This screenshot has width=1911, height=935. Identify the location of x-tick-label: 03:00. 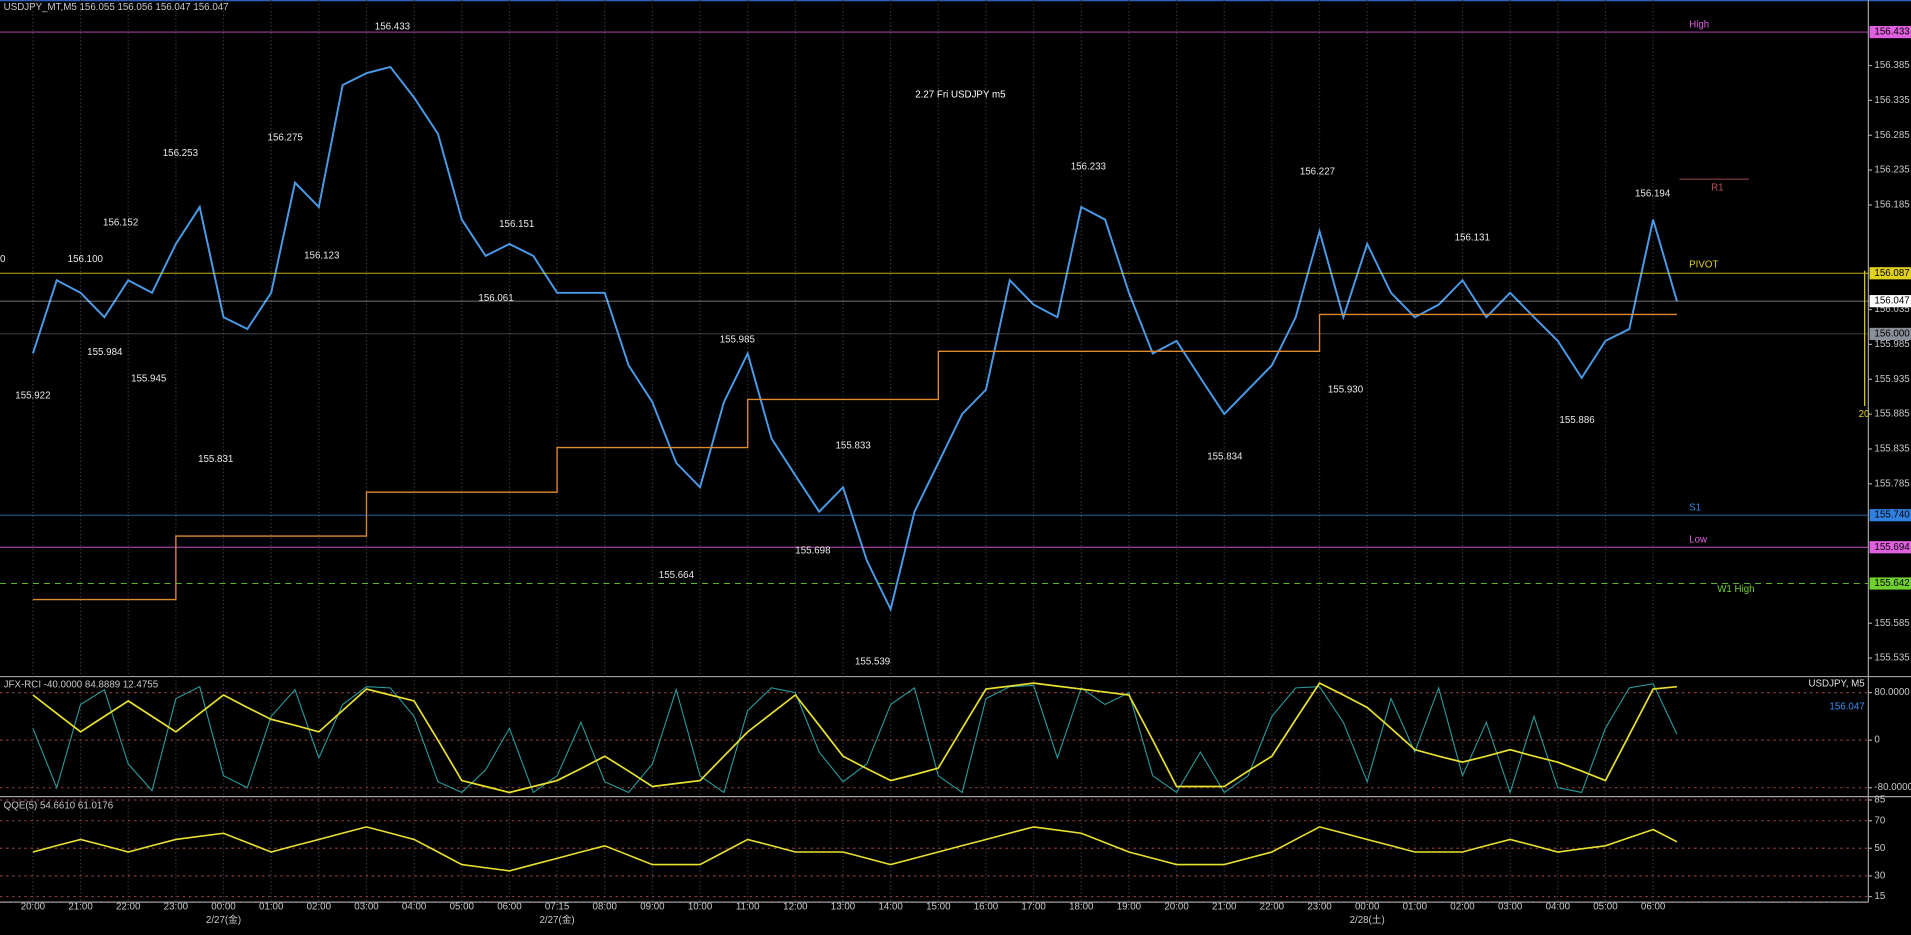
(1510, 907).